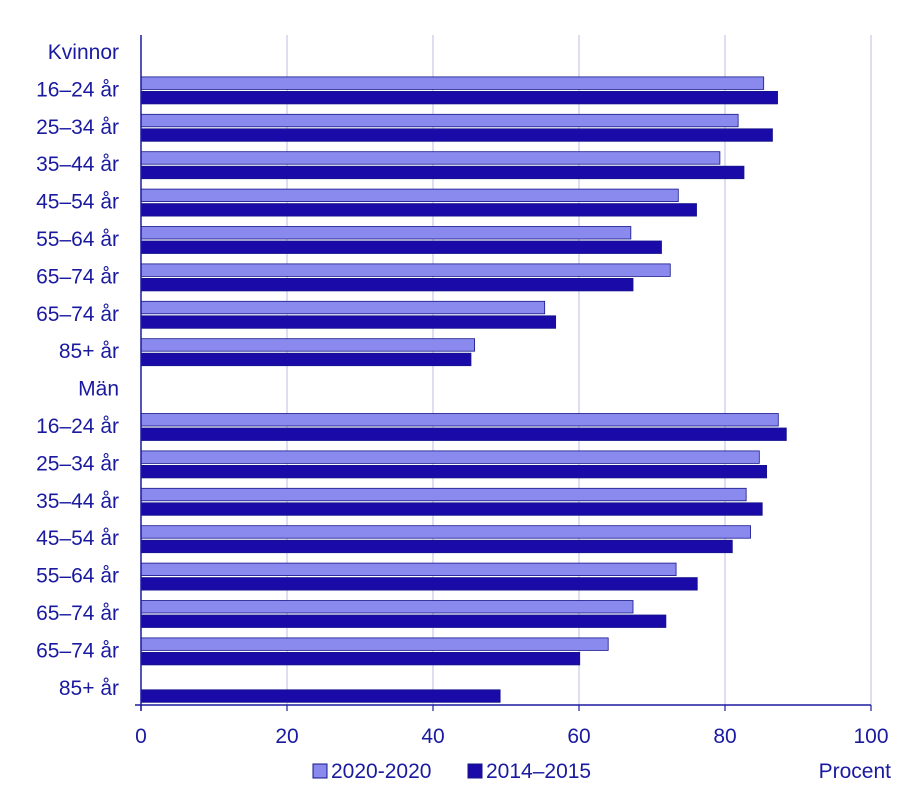 This screenshot has height=809, width=909. What do you see at coordinates (451, 771) in the screenshot?
I see `legend: 2020-2020 2014–2015` at bounding box center [451, 771].